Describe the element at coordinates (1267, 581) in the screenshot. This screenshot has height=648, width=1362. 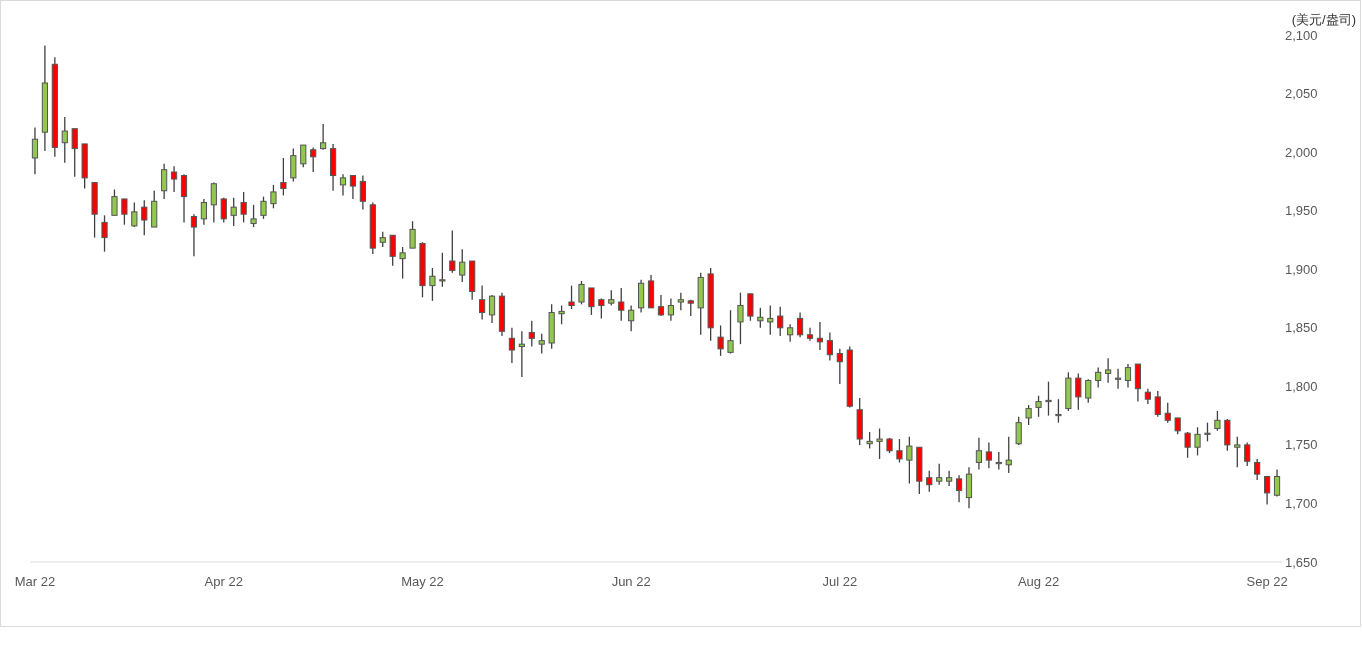
I see `x-tick-label: Sep 22` at that location.